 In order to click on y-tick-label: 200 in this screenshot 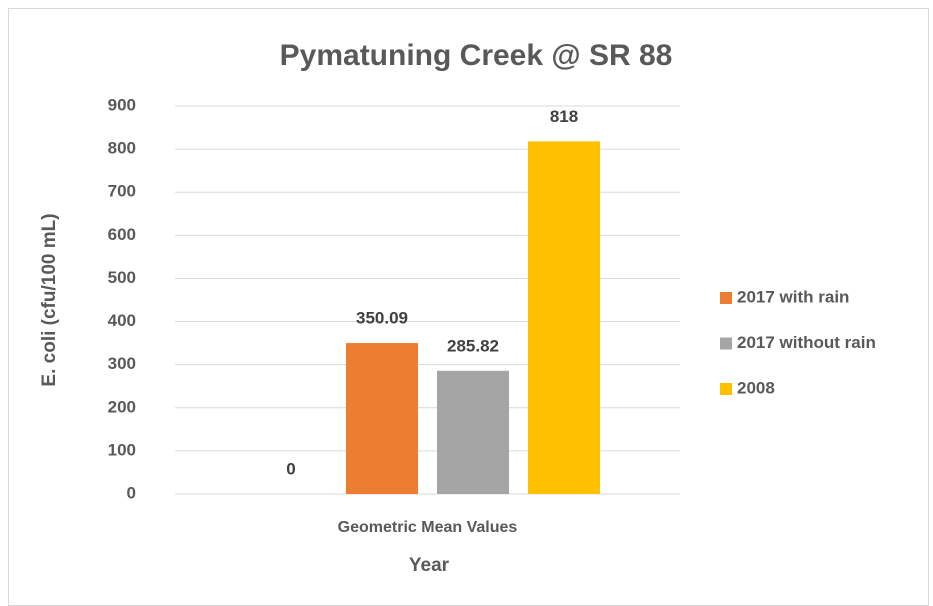, I will do `click(122, 406)`.